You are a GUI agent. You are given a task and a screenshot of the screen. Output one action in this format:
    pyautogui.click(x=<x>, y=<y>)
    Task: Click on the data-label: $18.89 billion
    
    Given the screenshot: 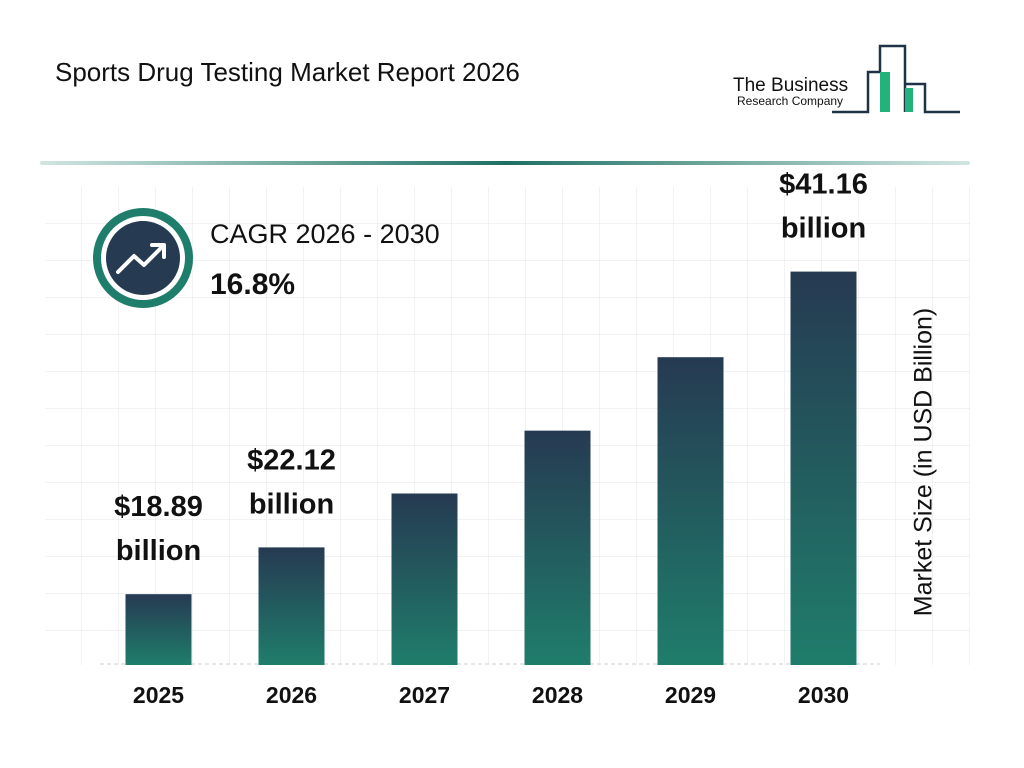 What is the action you would take?
    pyautogui.click(x=158, y=529)
    